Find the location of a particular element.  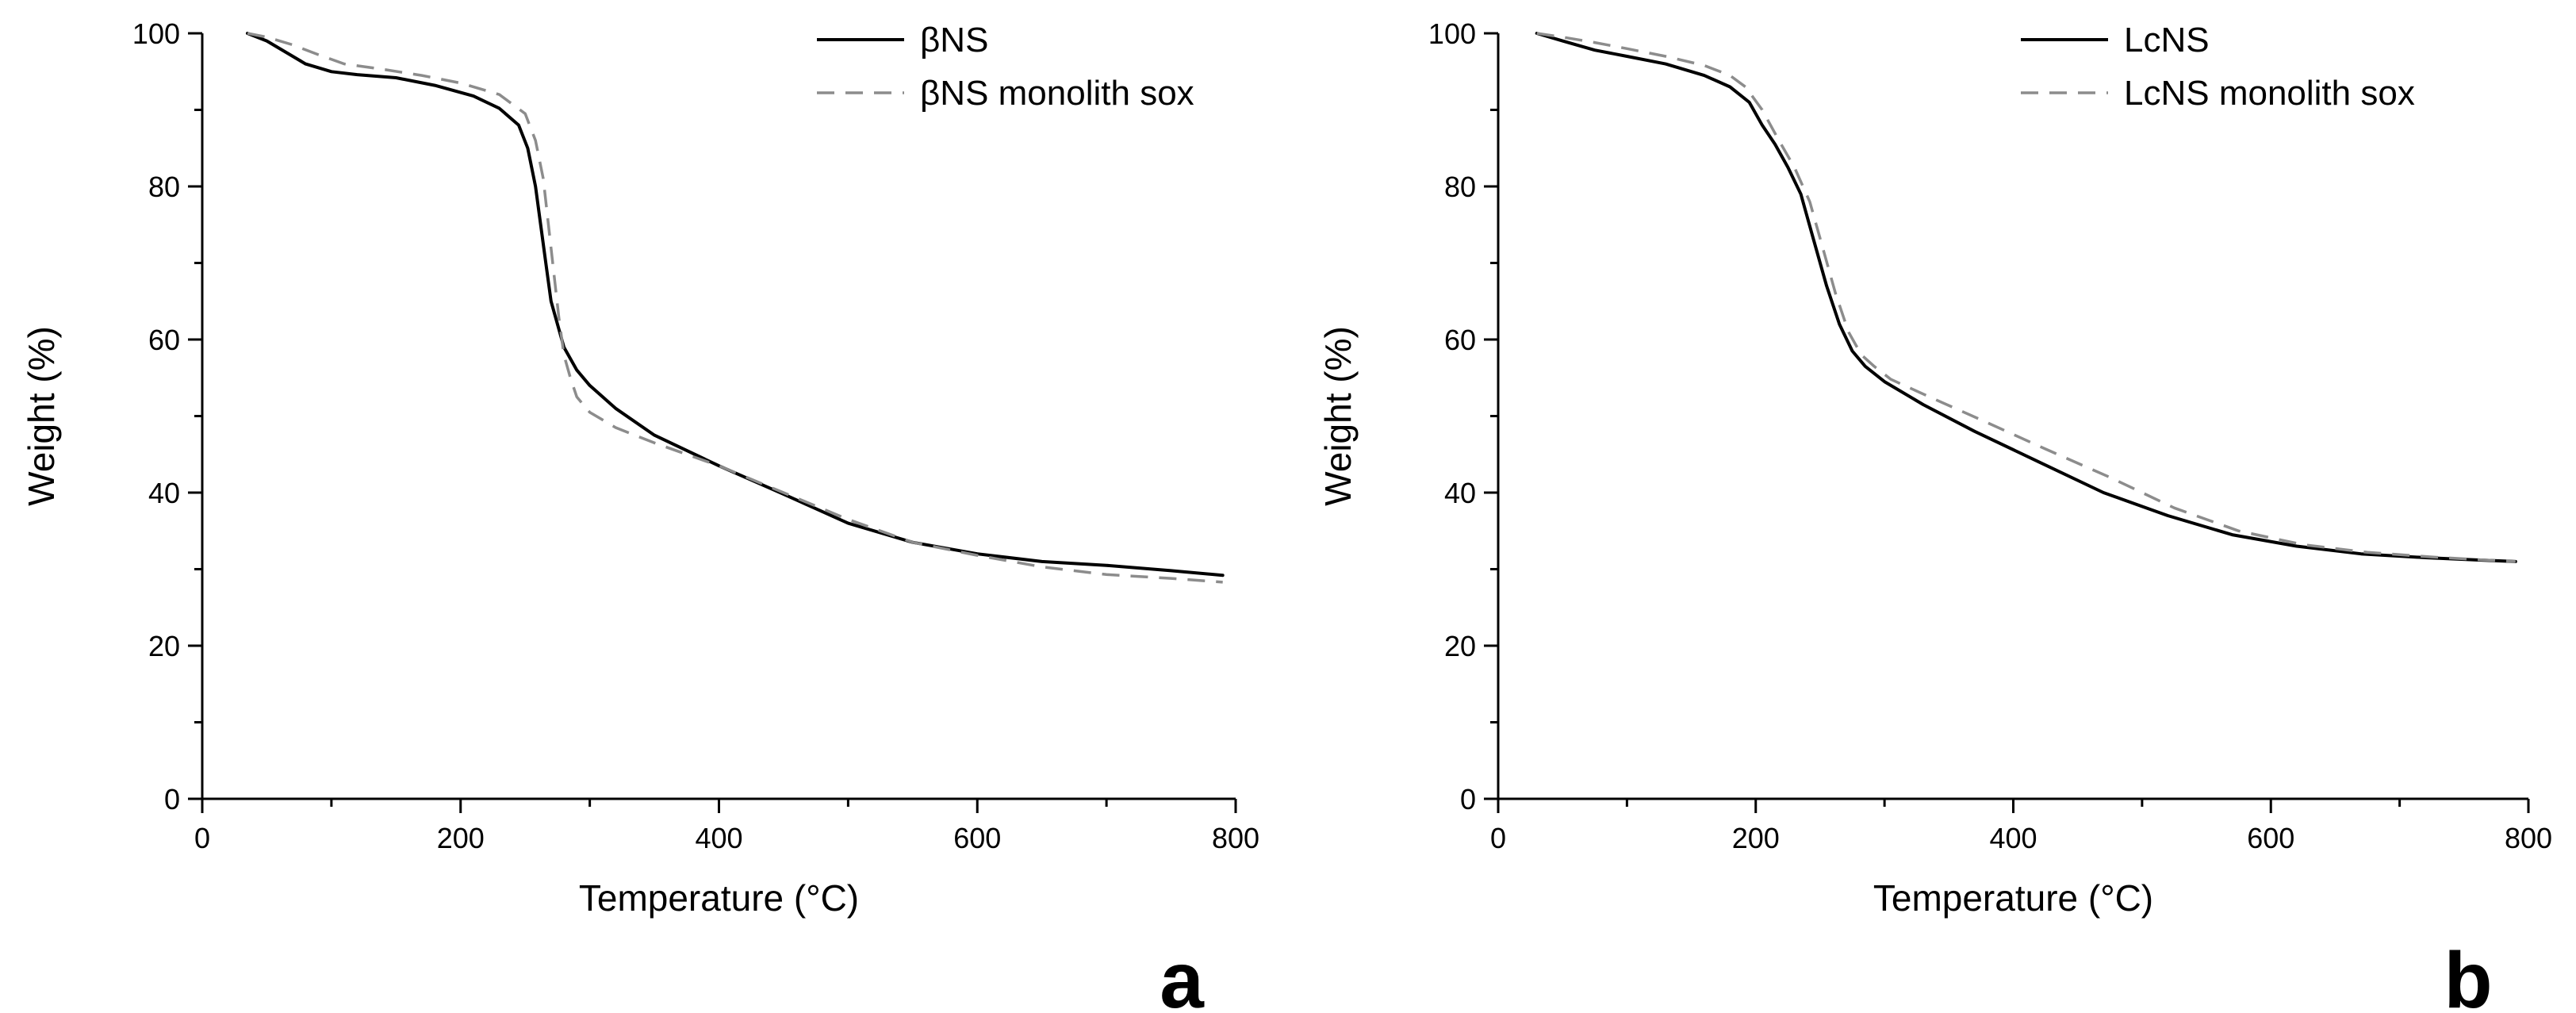

panel-a-x-tick-label: 400 is located at coordinates (719, 838).